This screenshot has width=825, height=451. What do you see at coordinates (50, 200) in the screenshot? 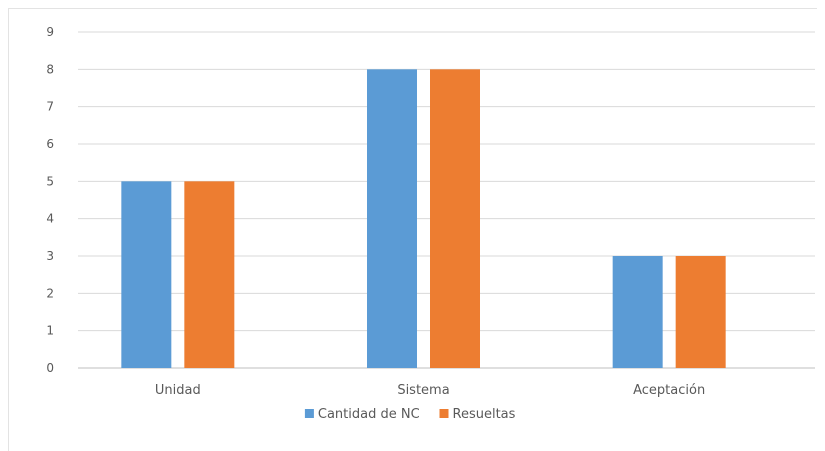
I see `y-axis-ticks: 0 1 2 3 4 5 6 7 8 9` at bounding box center [50, 200].